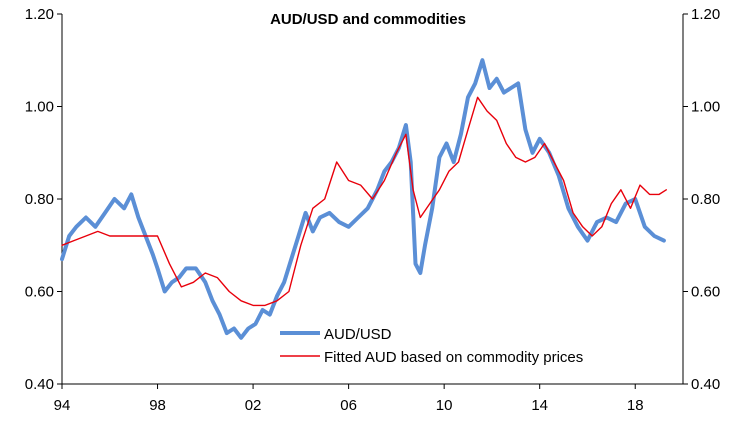 This screenshot has height=428, width=744. I want to click on left-y-tick-label: 1.00, so click(39, 107).